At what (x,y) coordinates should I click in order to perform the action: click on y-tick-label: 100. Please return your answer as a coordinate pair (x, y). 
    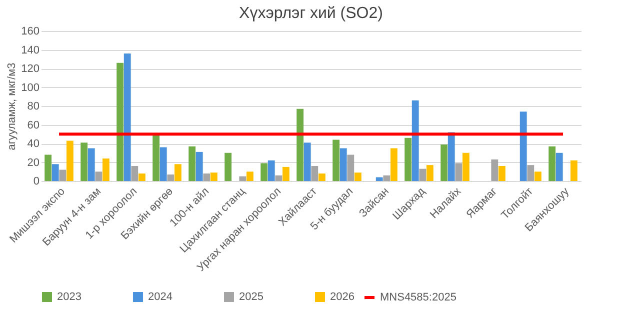
    Looking at the image, I should click on (30, 88).